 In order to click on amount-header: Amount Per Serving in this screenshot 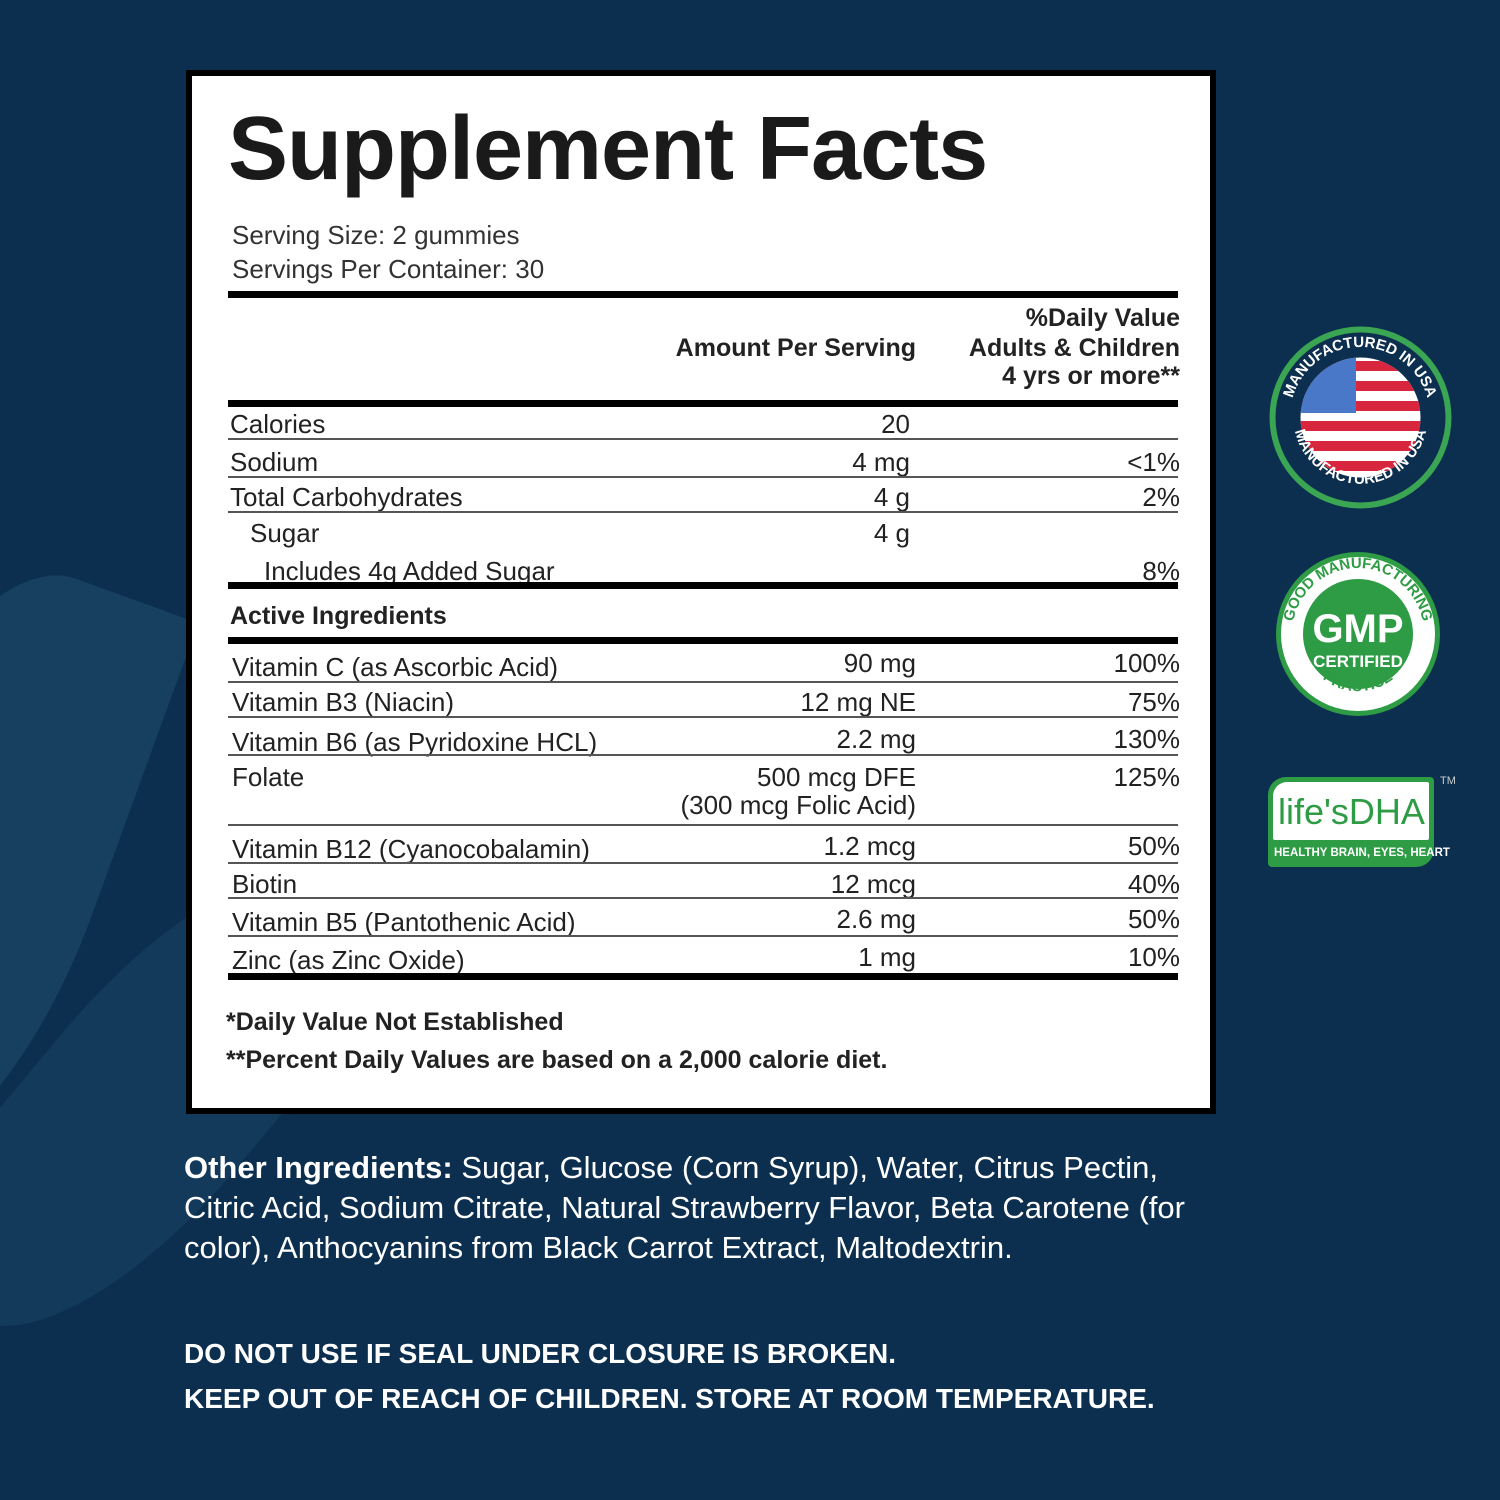, I will do `click(795, 348)`.